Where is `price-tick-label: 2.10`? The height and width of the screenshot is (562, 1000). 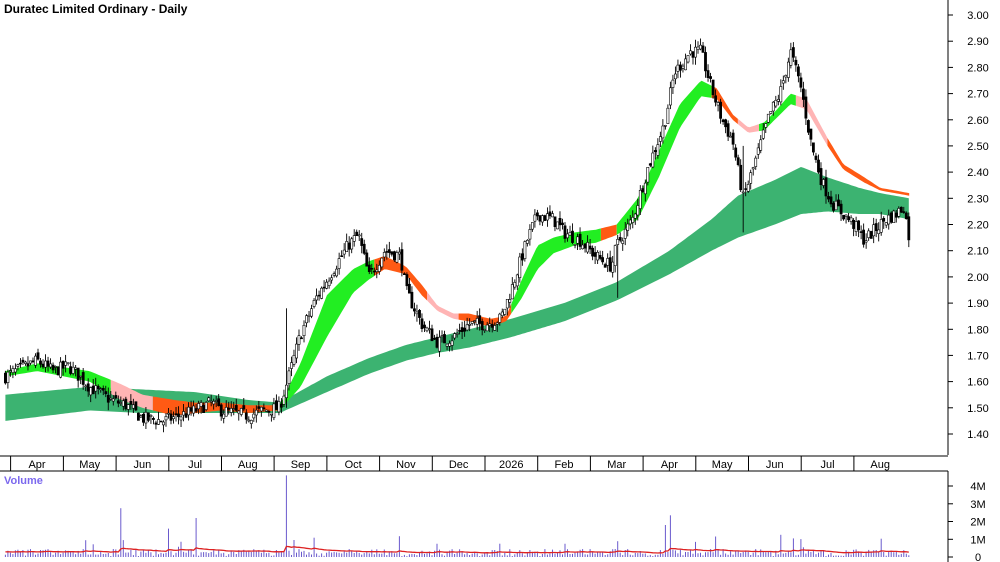
price-tick-label: 2.10 is located at coordinates (977, 252).